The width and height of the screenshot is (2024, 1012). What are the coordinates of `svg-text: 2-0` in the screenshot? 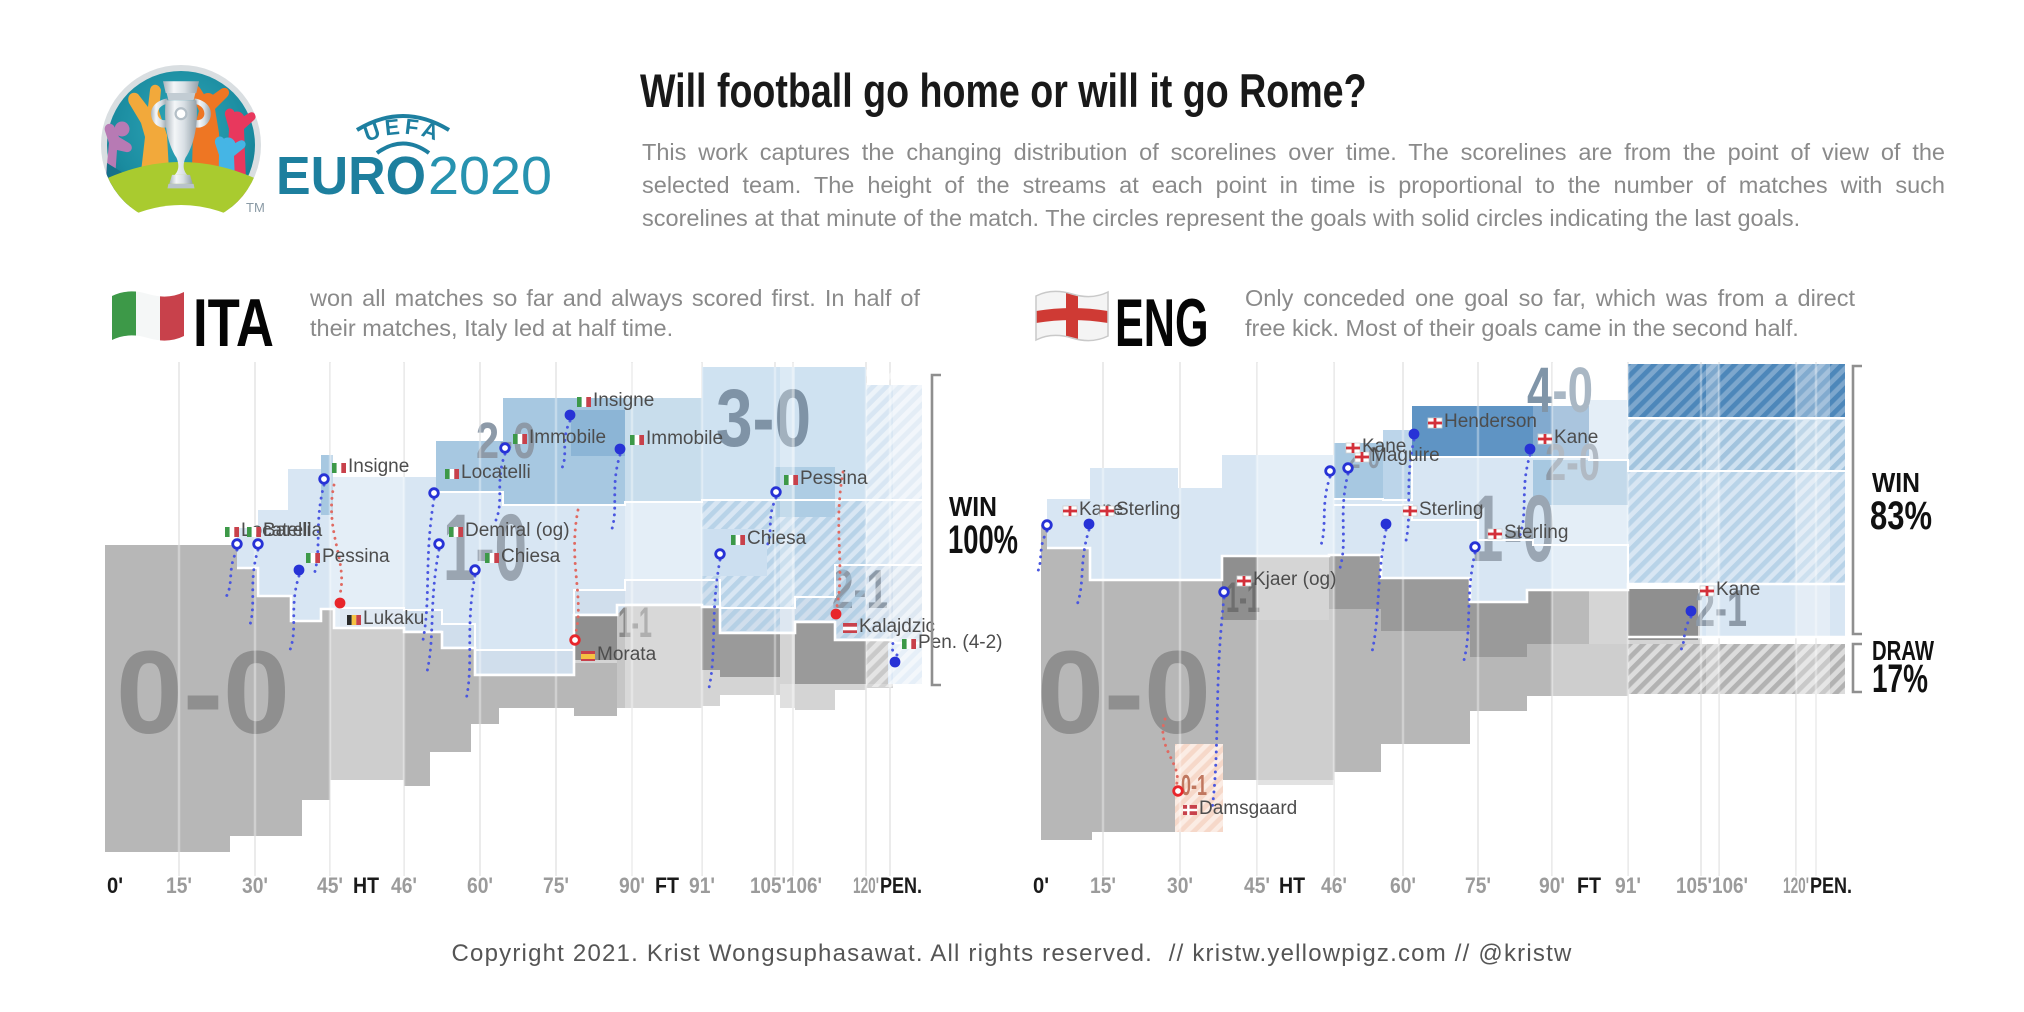 It's located at (1572, 463).